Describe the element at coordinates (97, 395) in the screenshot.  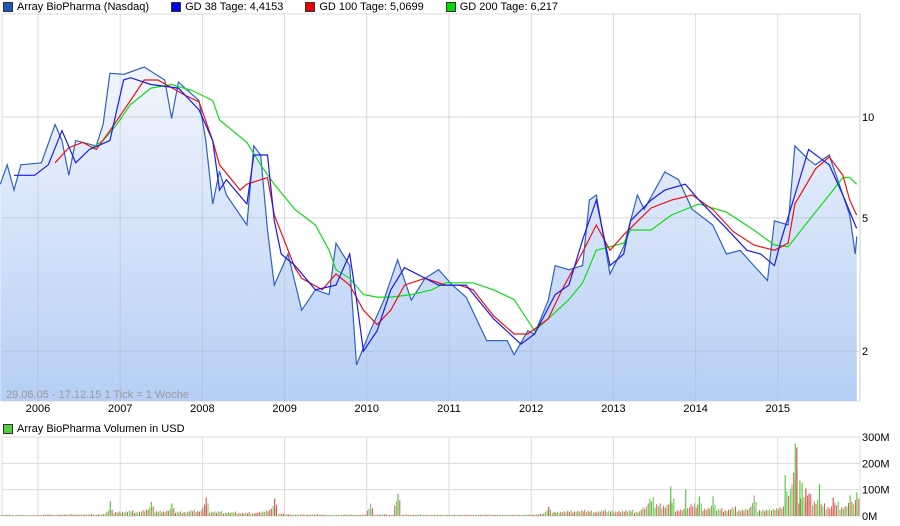
I see `date-range-note: 29.06.05 - 17.12.15 1 Tick = 1 Woche` at that location.